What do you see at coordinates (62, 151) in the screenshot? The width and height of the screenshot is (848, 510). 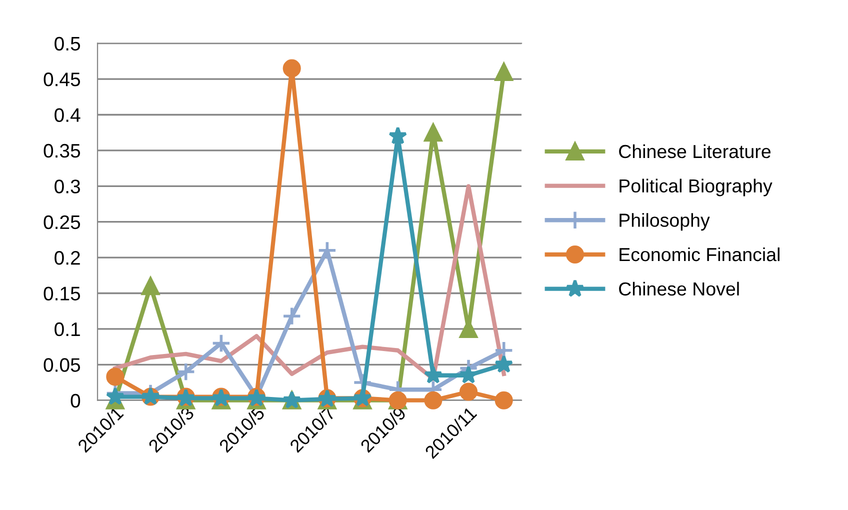 I see `y-tick-label: 0.35` at bounding box center [62, 151].